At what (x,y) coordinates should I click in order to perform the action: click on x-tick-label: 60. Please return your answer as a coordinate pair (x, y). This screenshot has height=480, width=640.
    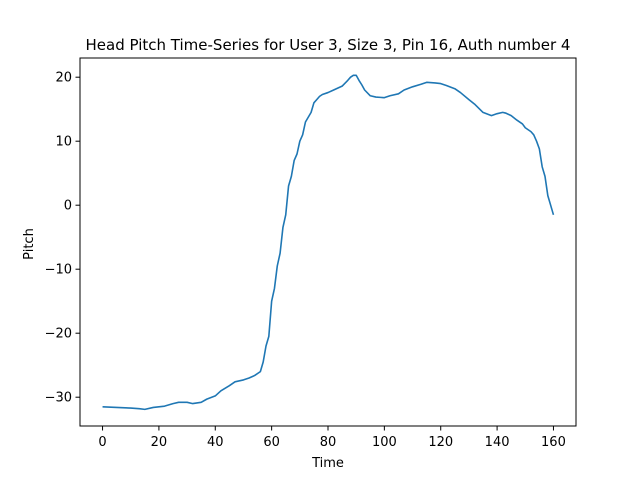
    Looking at the image, I should click on (271, 442).